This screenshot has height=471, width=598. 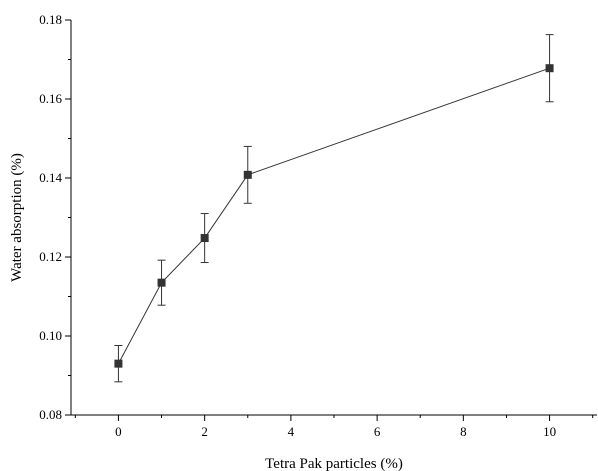 I want to click on x-tick-label: 0, so click(x=118, y=431).